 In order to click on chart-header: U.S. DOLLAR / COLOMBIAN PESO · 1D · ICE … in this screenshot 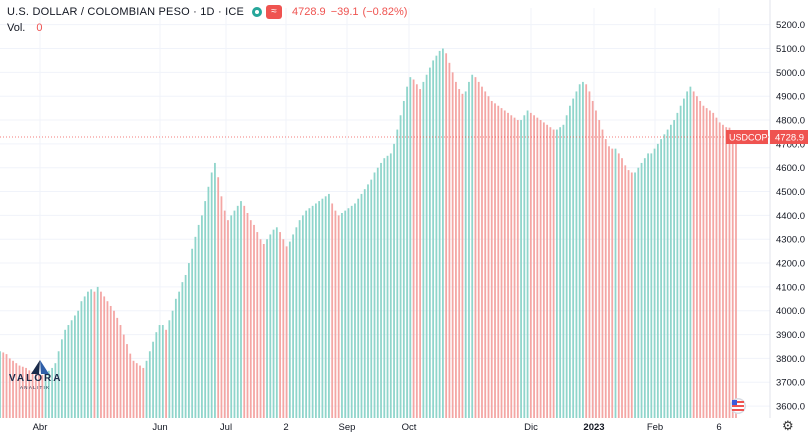, I will do `click(207, 12)`.